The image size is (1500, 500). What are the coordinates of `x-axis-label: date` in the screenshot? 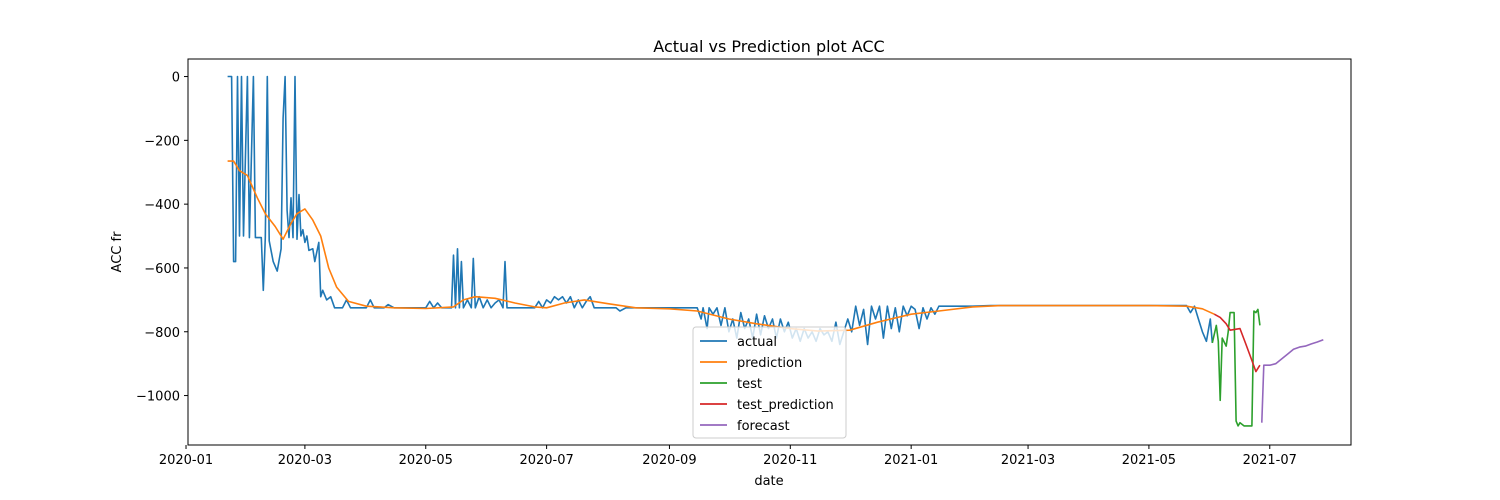 It's located at (768, 481).